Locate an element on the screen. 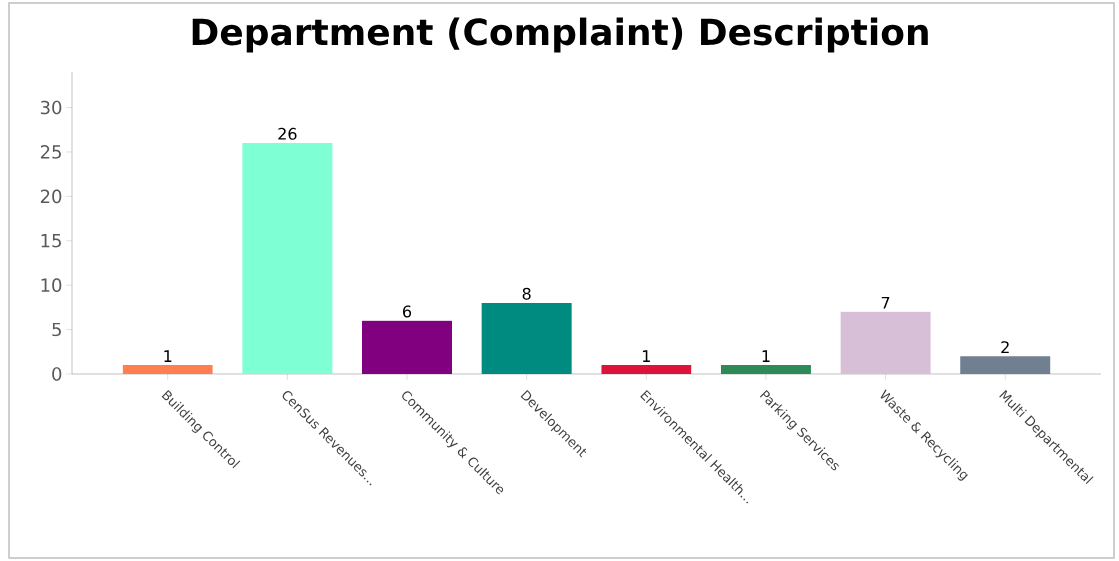  data-label: 6 is located at coordinates (407, 311).